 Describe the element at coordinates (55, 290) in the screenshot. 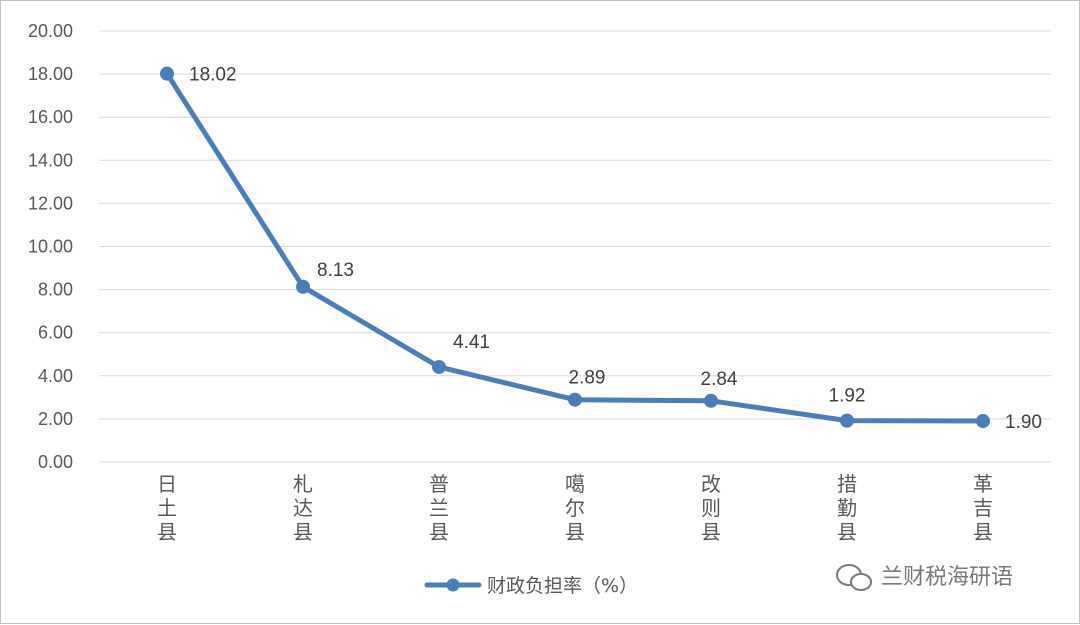

I see `y-tick-label: 8.00` at that location.